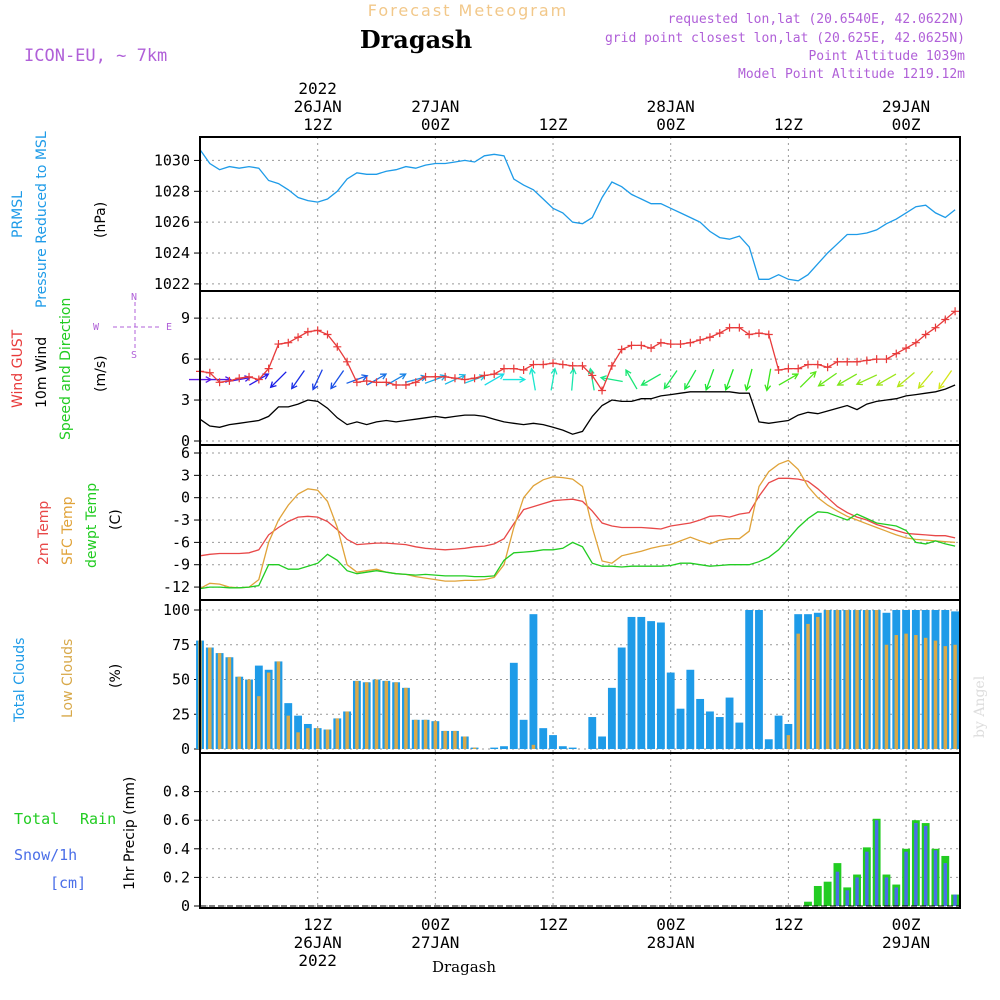 Image resolution: width=1000 pixels, height=1000 pixels. Describe the element at coordinates (96, 327) in the screenshot. I see `compass-w: W` at that location.